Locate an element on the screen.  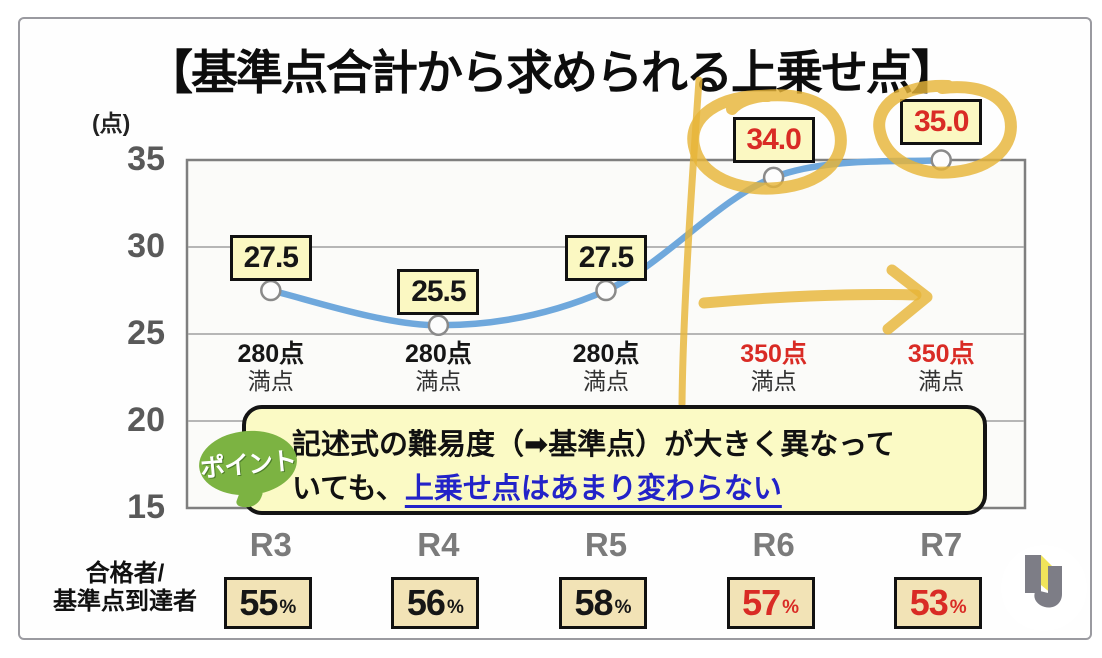
y-tick-label-20: 20 is located at coordinates (146, 420).